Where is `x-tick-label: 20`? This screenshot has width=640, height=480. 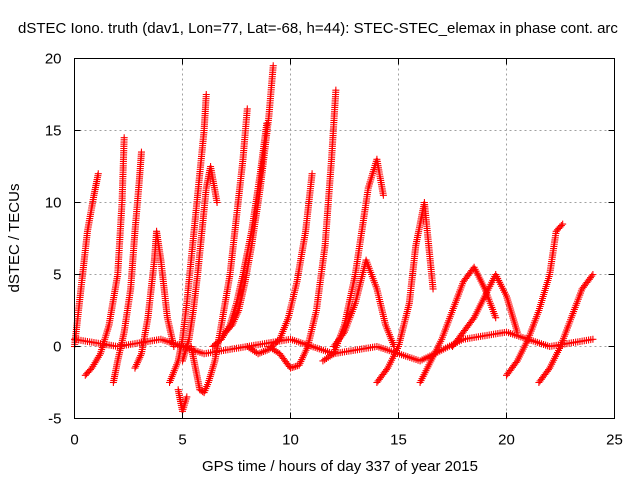
x-tick-label: 20 is located at coordinates (506, 440).